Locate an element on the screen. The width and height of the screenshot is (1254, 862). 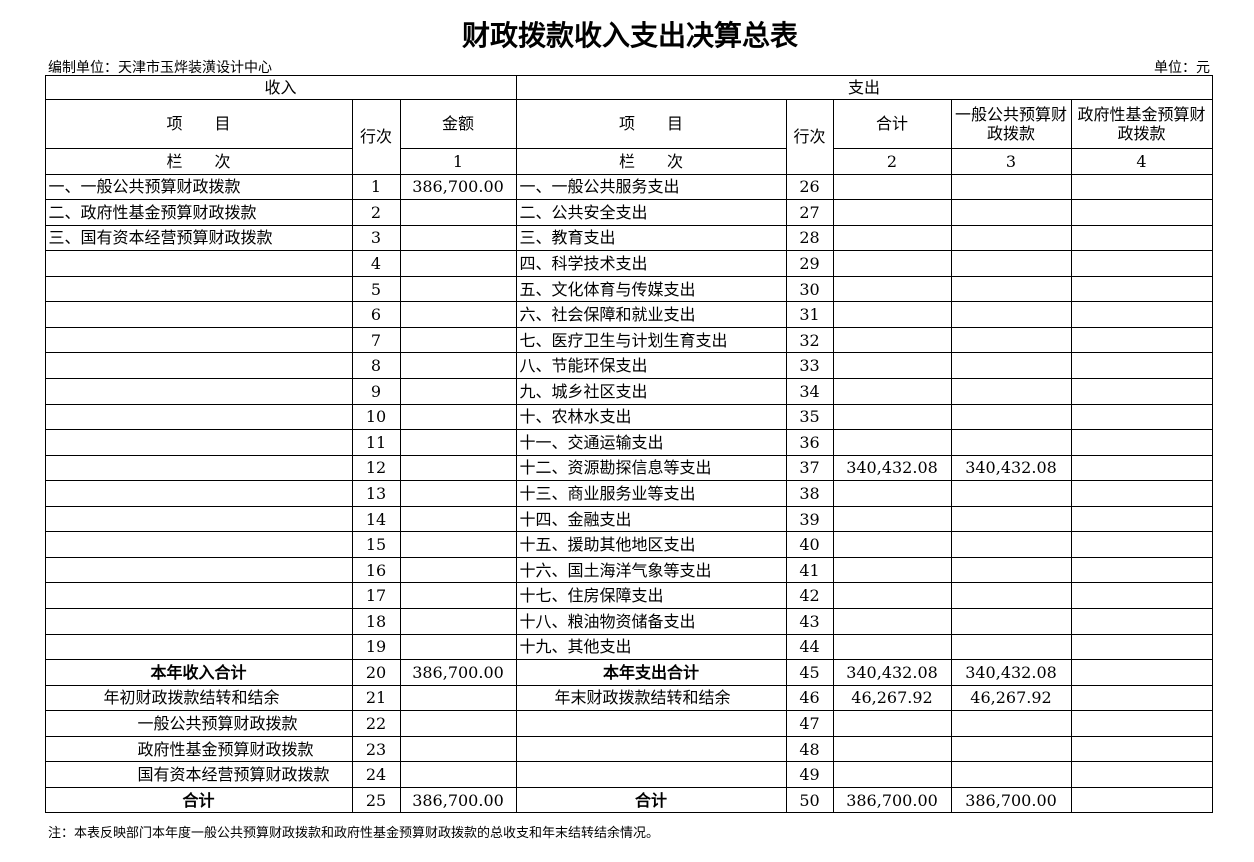
item-cell: 十八、粮油物资储备支出 is located at coordinates (651, 621).